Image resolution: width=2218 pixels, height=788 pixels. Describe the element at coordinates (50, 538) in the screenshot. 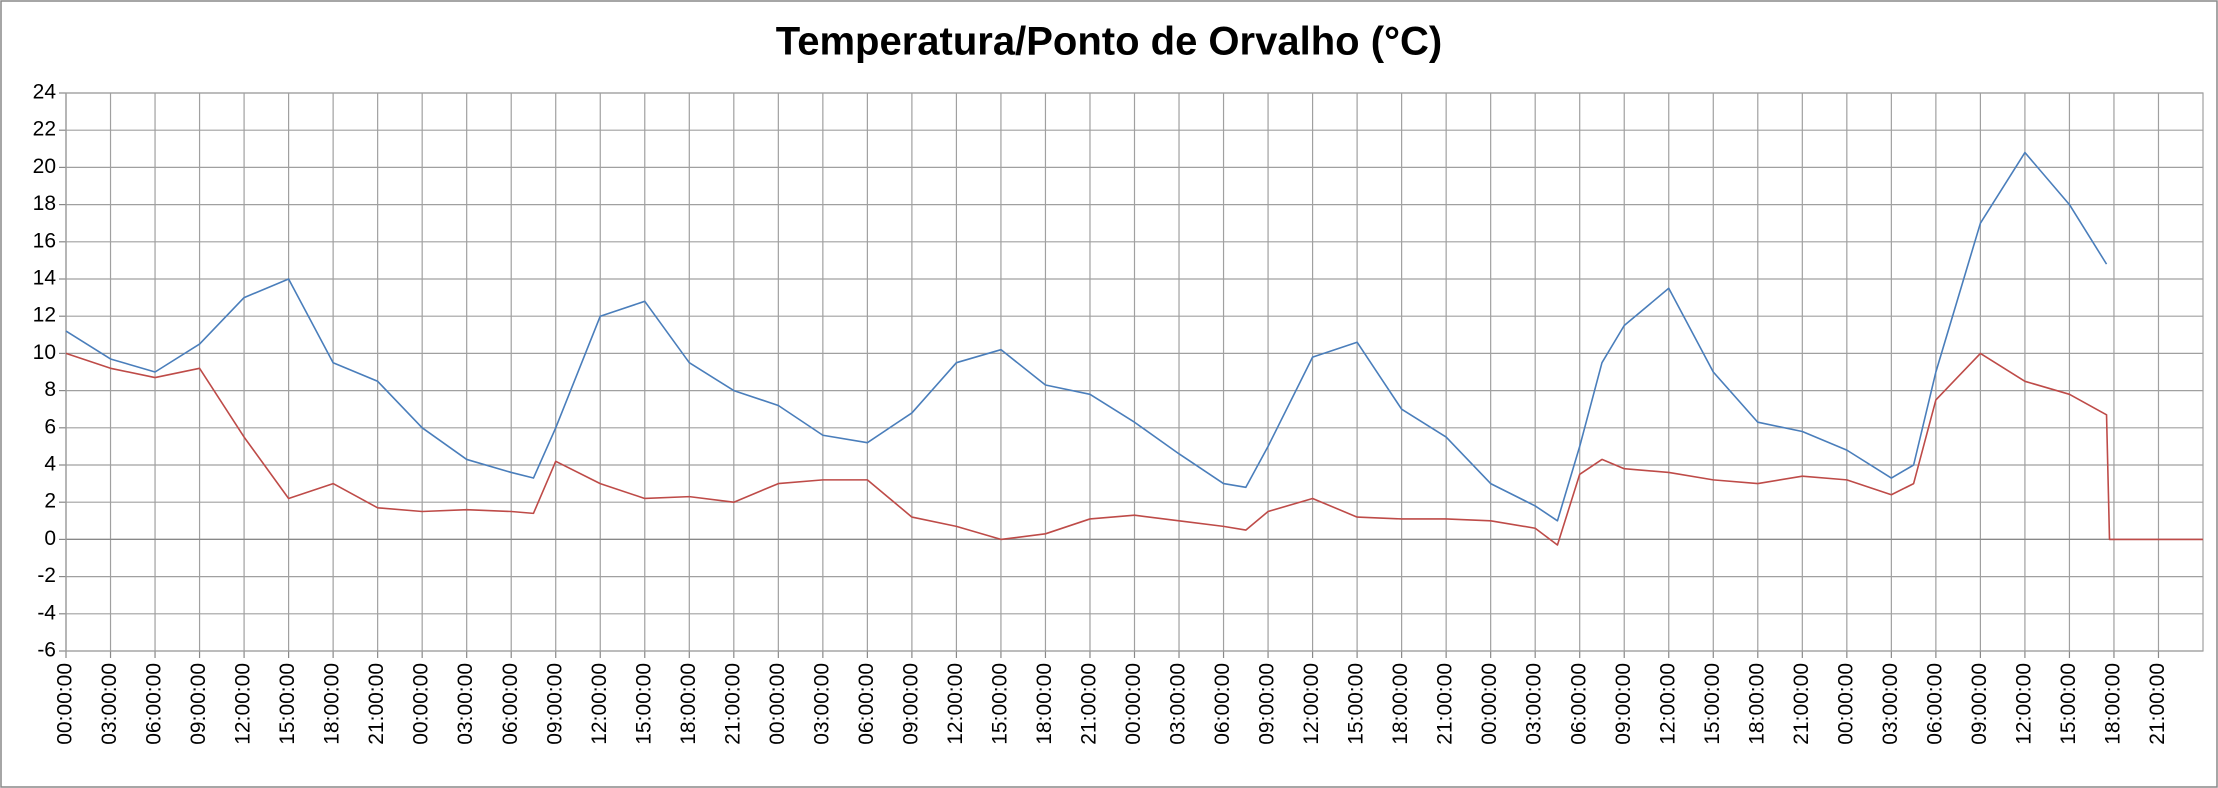

I see `y-tick-label: 0` at that location.